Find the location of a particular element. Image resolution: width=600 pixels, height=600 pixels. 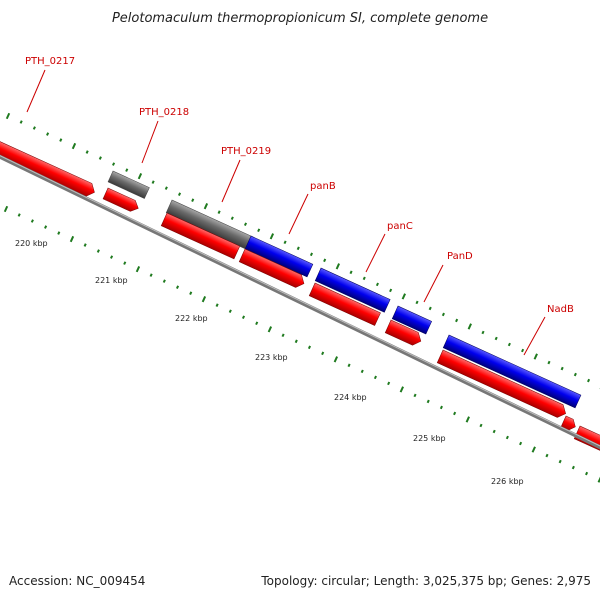

accession-label: Accession: NC_009454 is located at coordinates (77, 581).